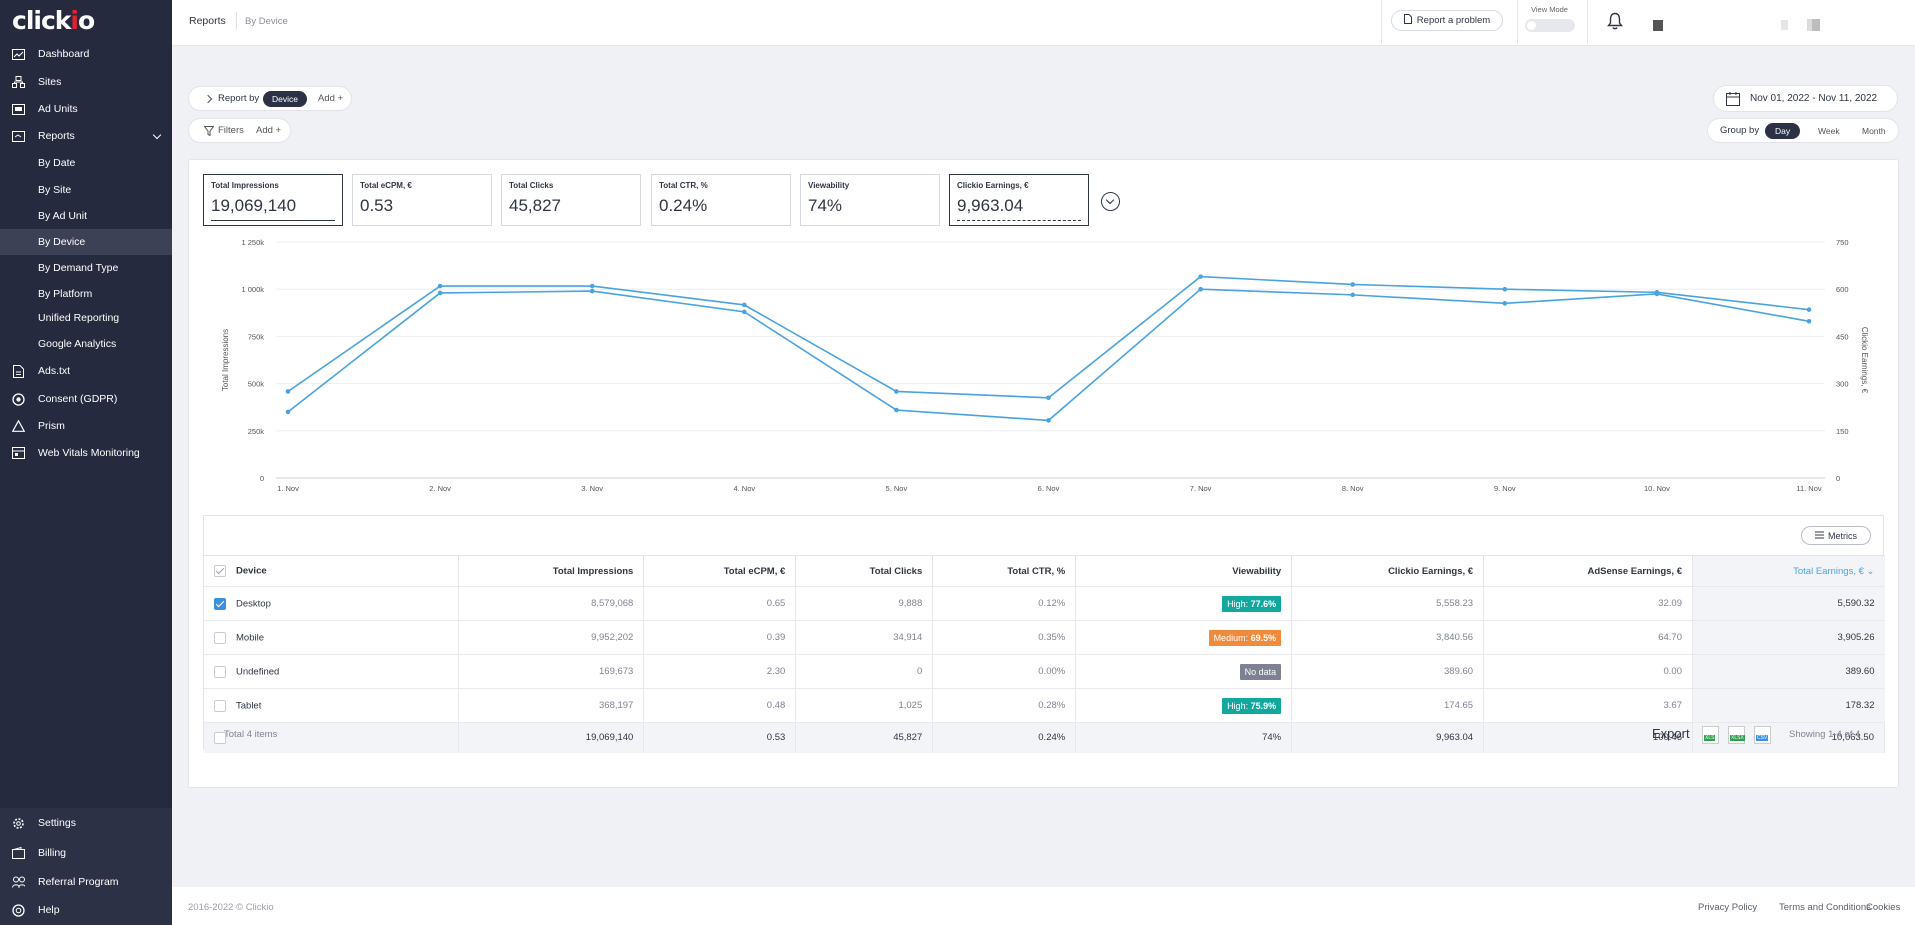  I want to click on column-header-adsense-earnings: AdSense Earnings, €, so click(1588, 571).